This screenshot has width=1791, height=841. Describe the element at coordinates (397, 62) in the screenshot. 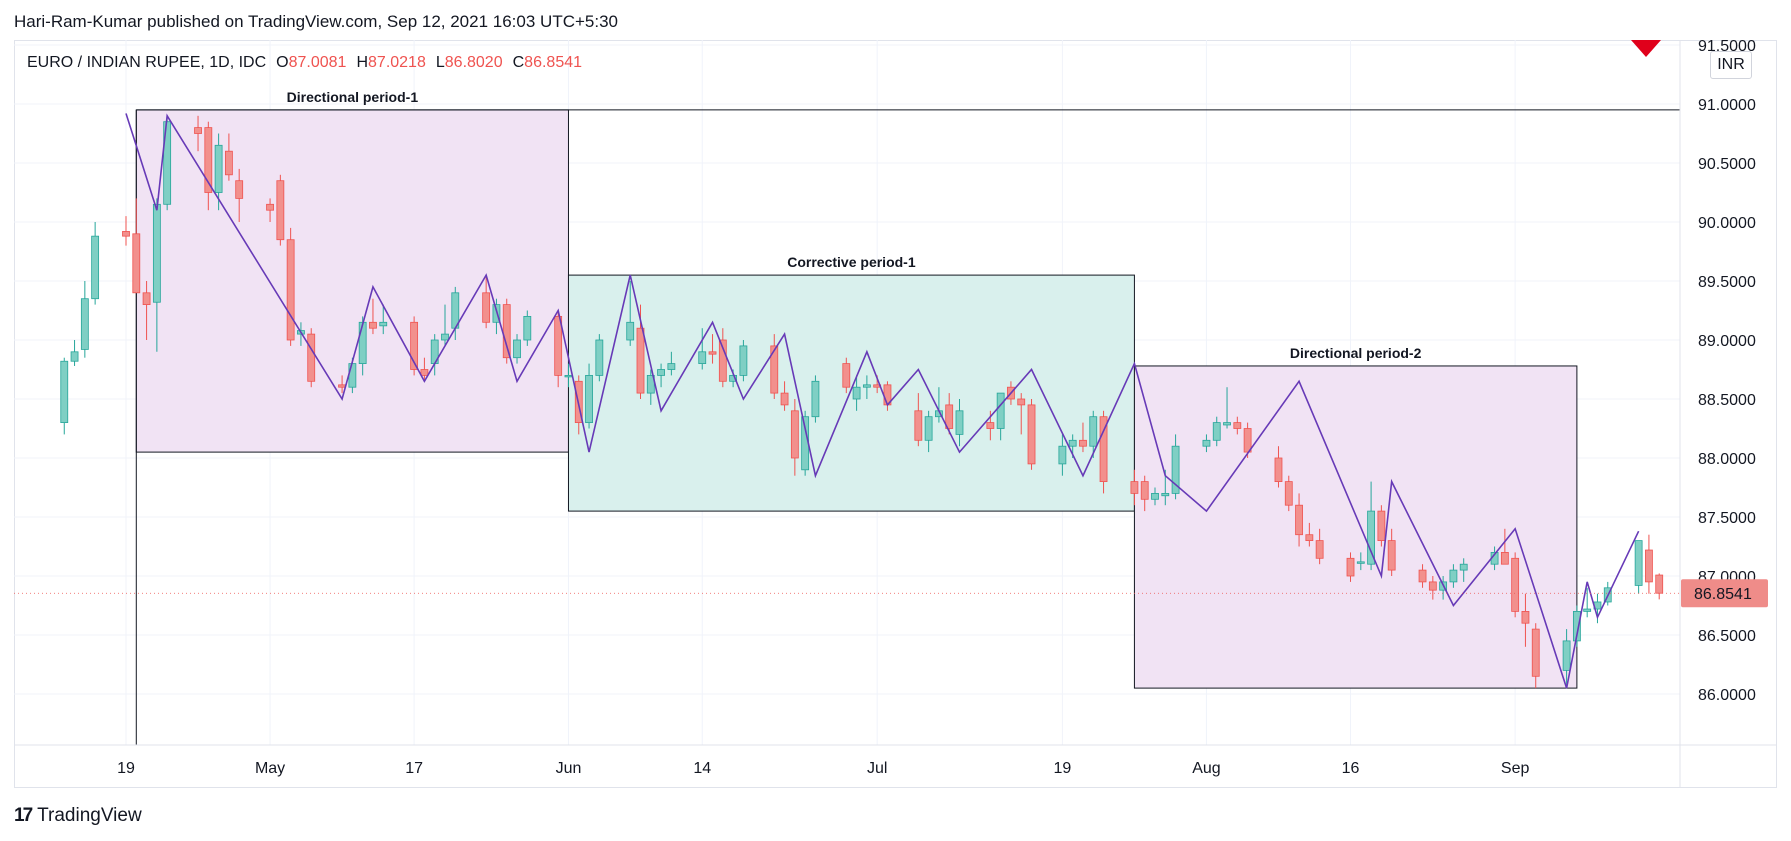

I see `high-value: 87.0218` at that location.